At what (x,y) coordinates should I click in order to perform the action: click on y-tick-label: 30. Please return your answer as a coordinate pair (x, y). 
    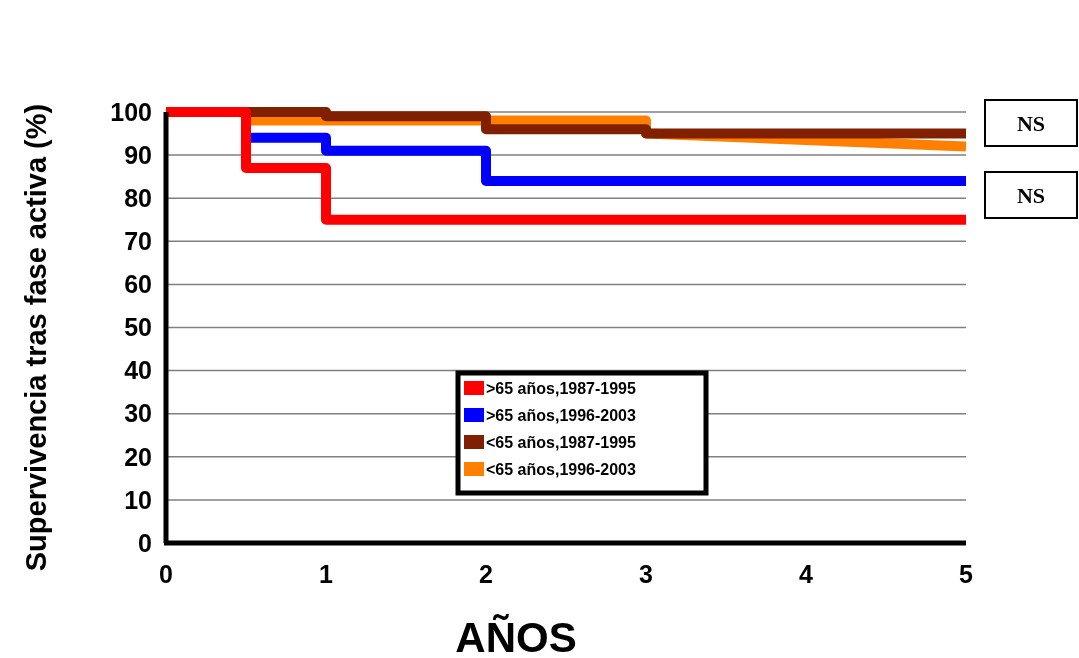
    Looking at the image, I should click on (138, 413).